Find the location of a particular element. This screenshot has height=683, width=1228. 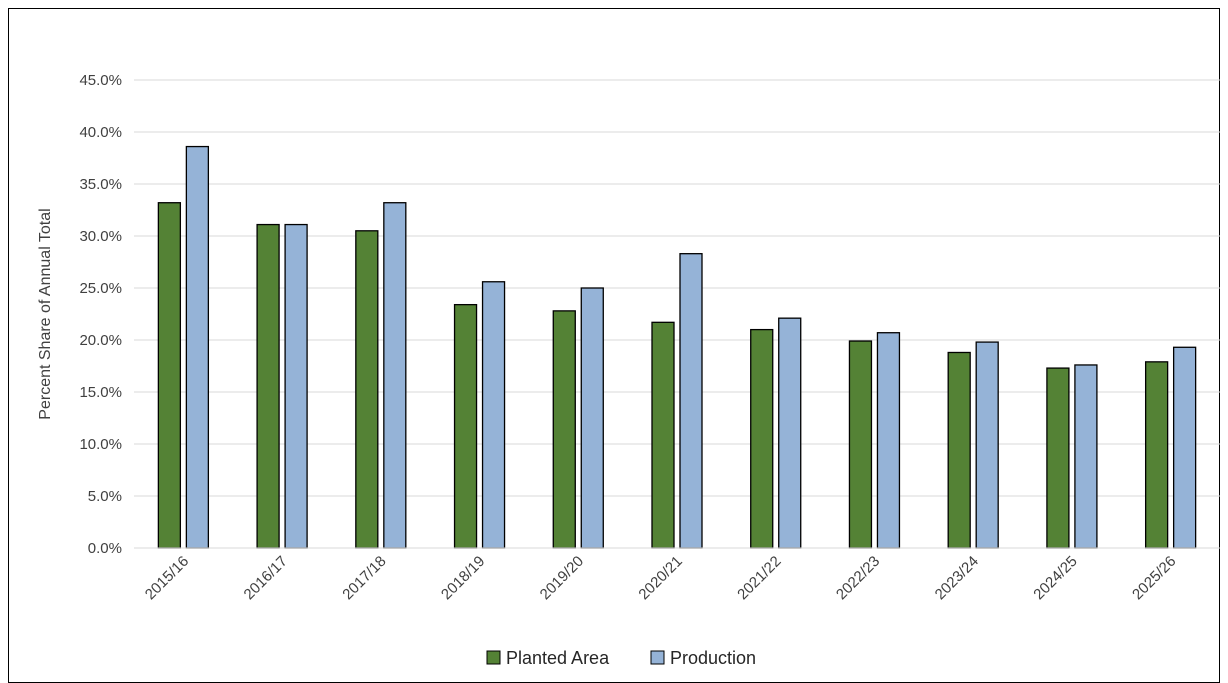

y-tick-label: 5.0% is located at coordinates (105, 496).